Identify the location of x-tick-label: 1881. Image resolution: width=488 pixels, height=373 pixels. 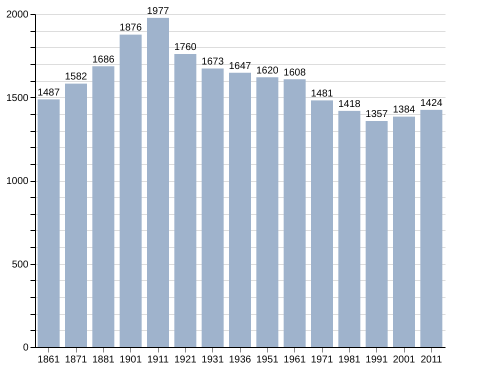
(103, 360).